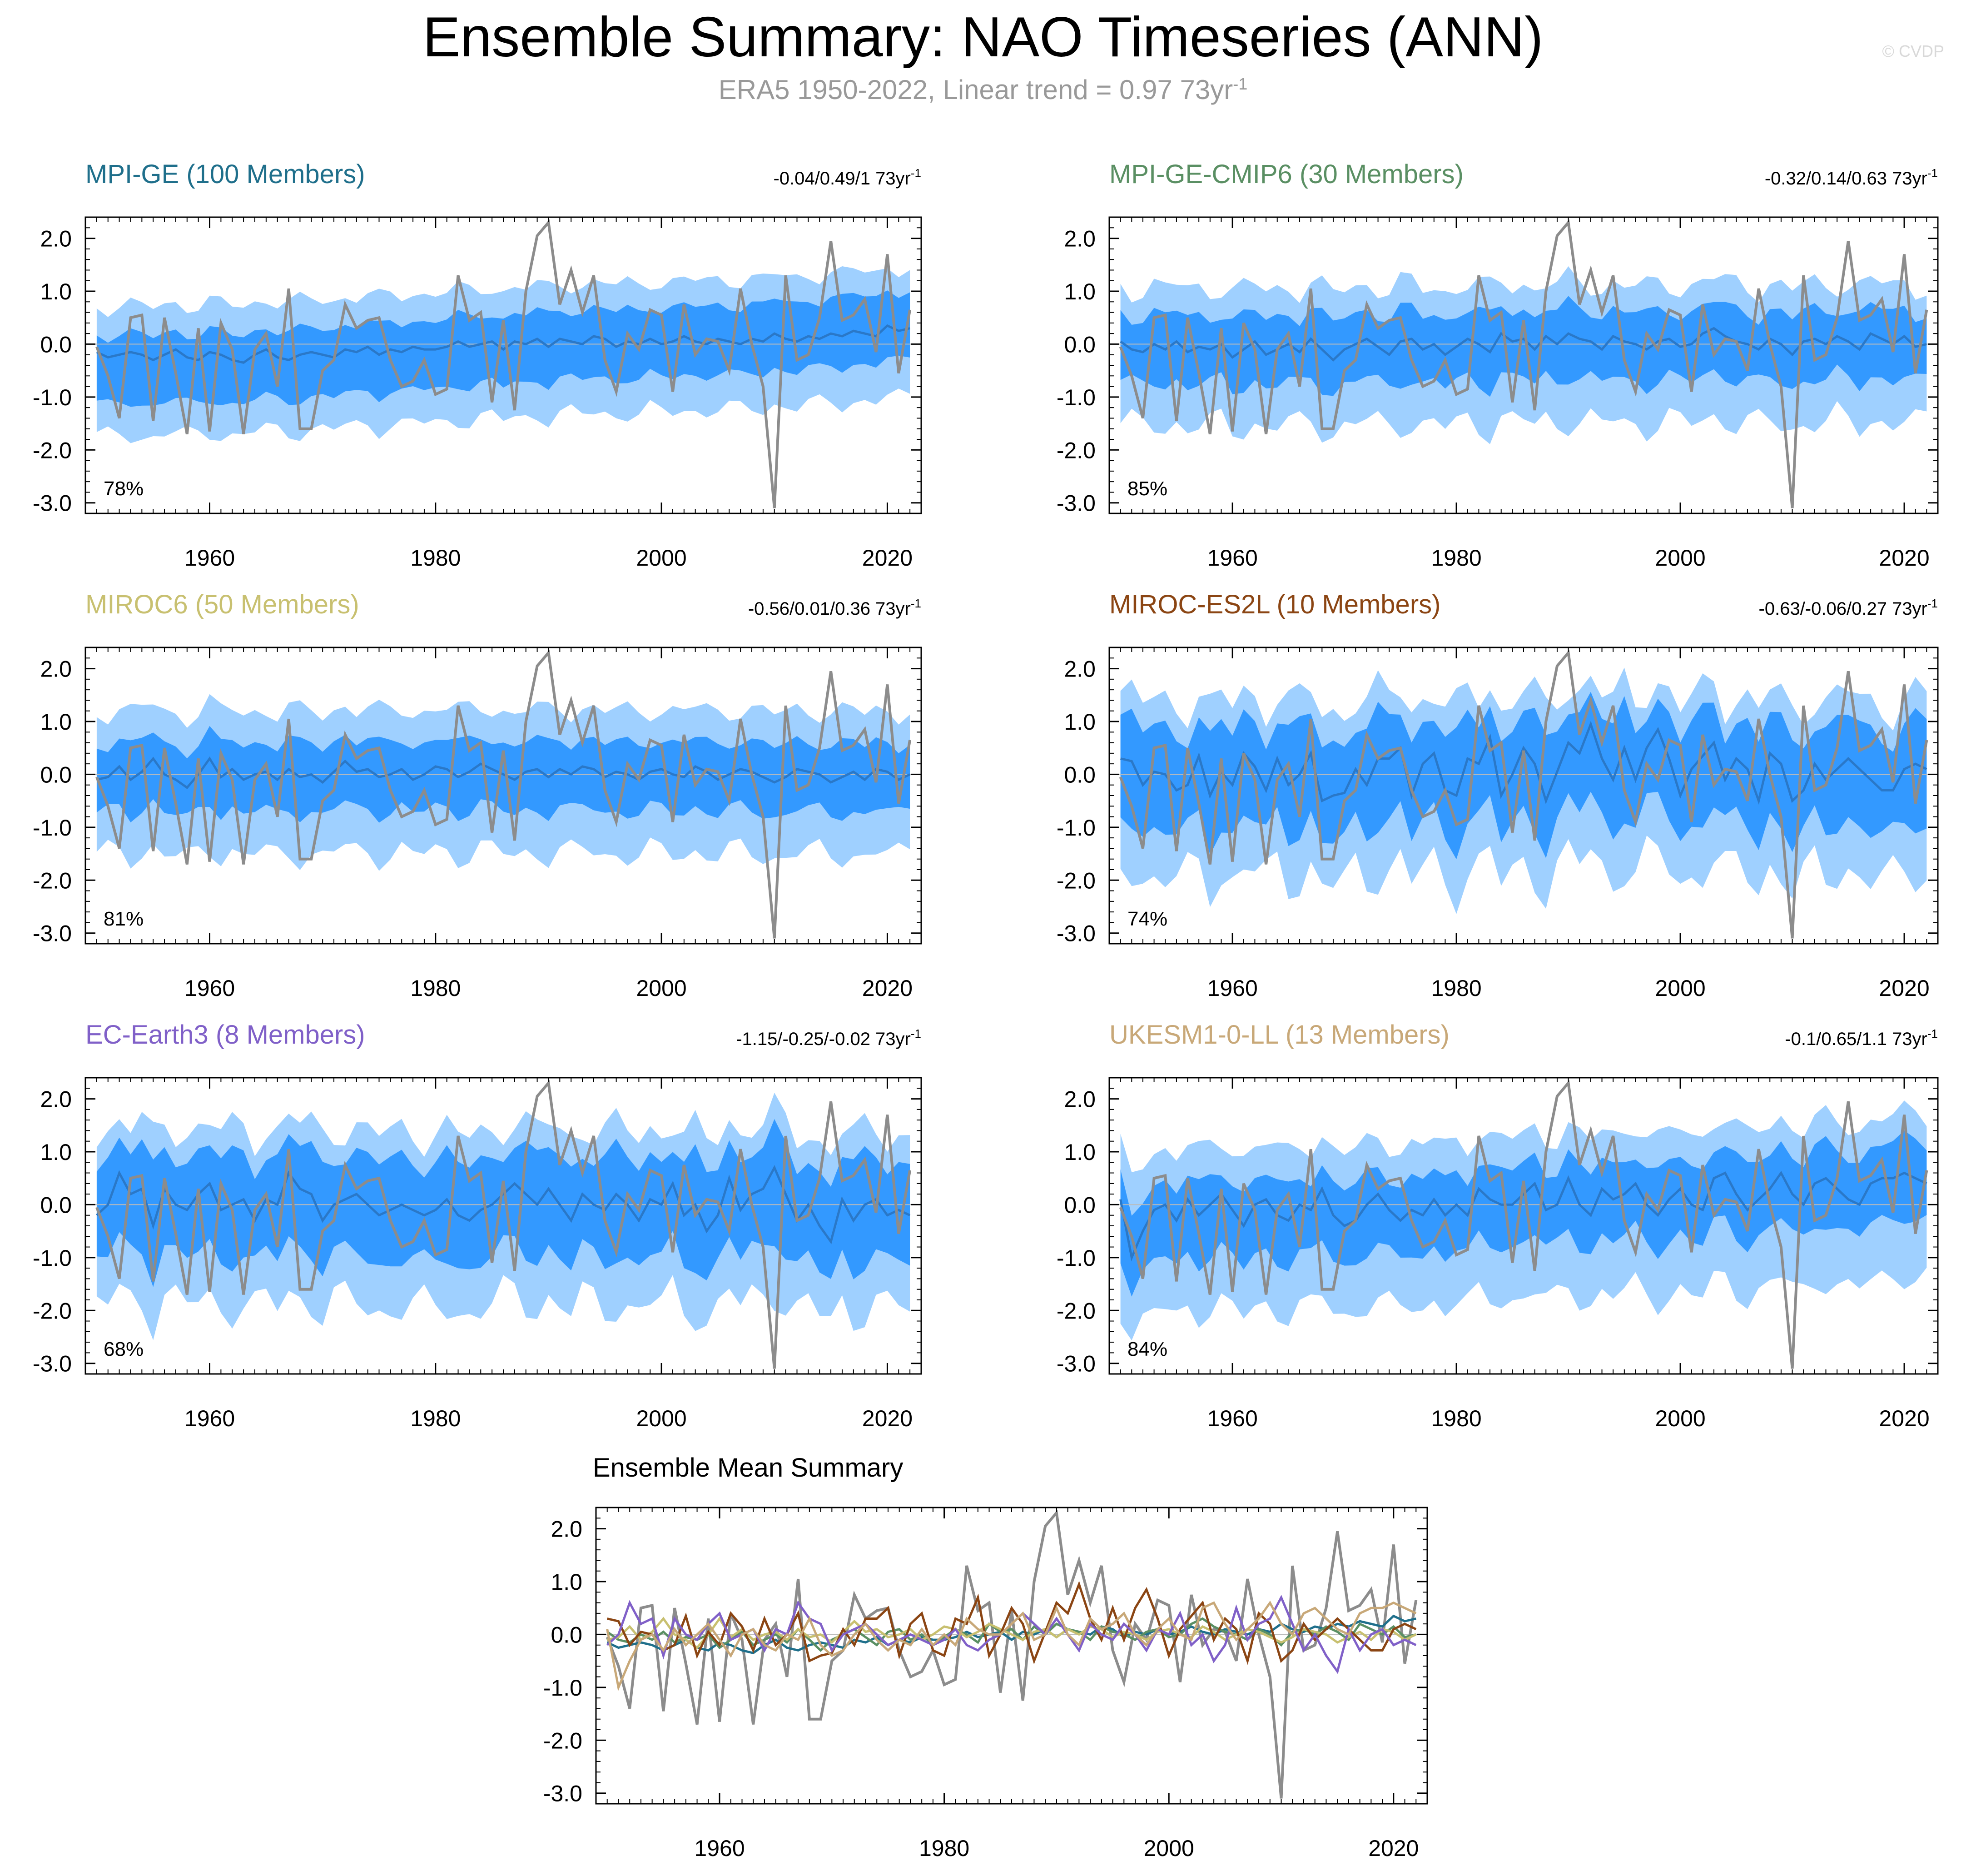 Image resolution: width=1966 pixels, height=1876 pixels. Describe the element at coordinates (225, 1035) in the screenshot. I see `panel-title: EC-Earth3 (8 Members)` at that location.